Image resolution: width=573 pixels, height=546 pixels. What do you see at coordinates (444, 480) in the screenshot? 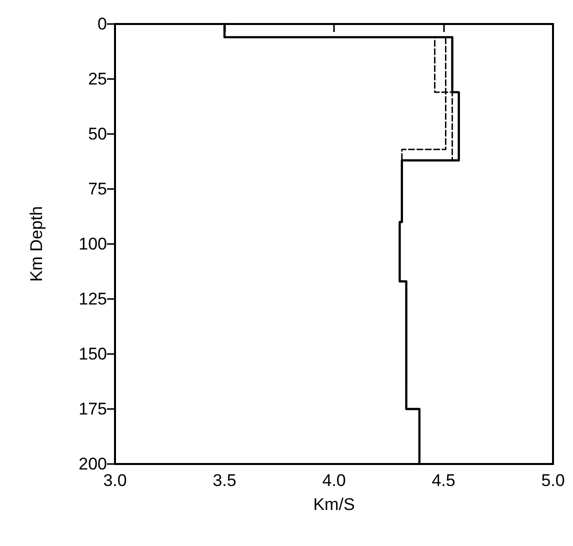
I see `x-tick-label: 4.5` at bounding box center [444, 480].